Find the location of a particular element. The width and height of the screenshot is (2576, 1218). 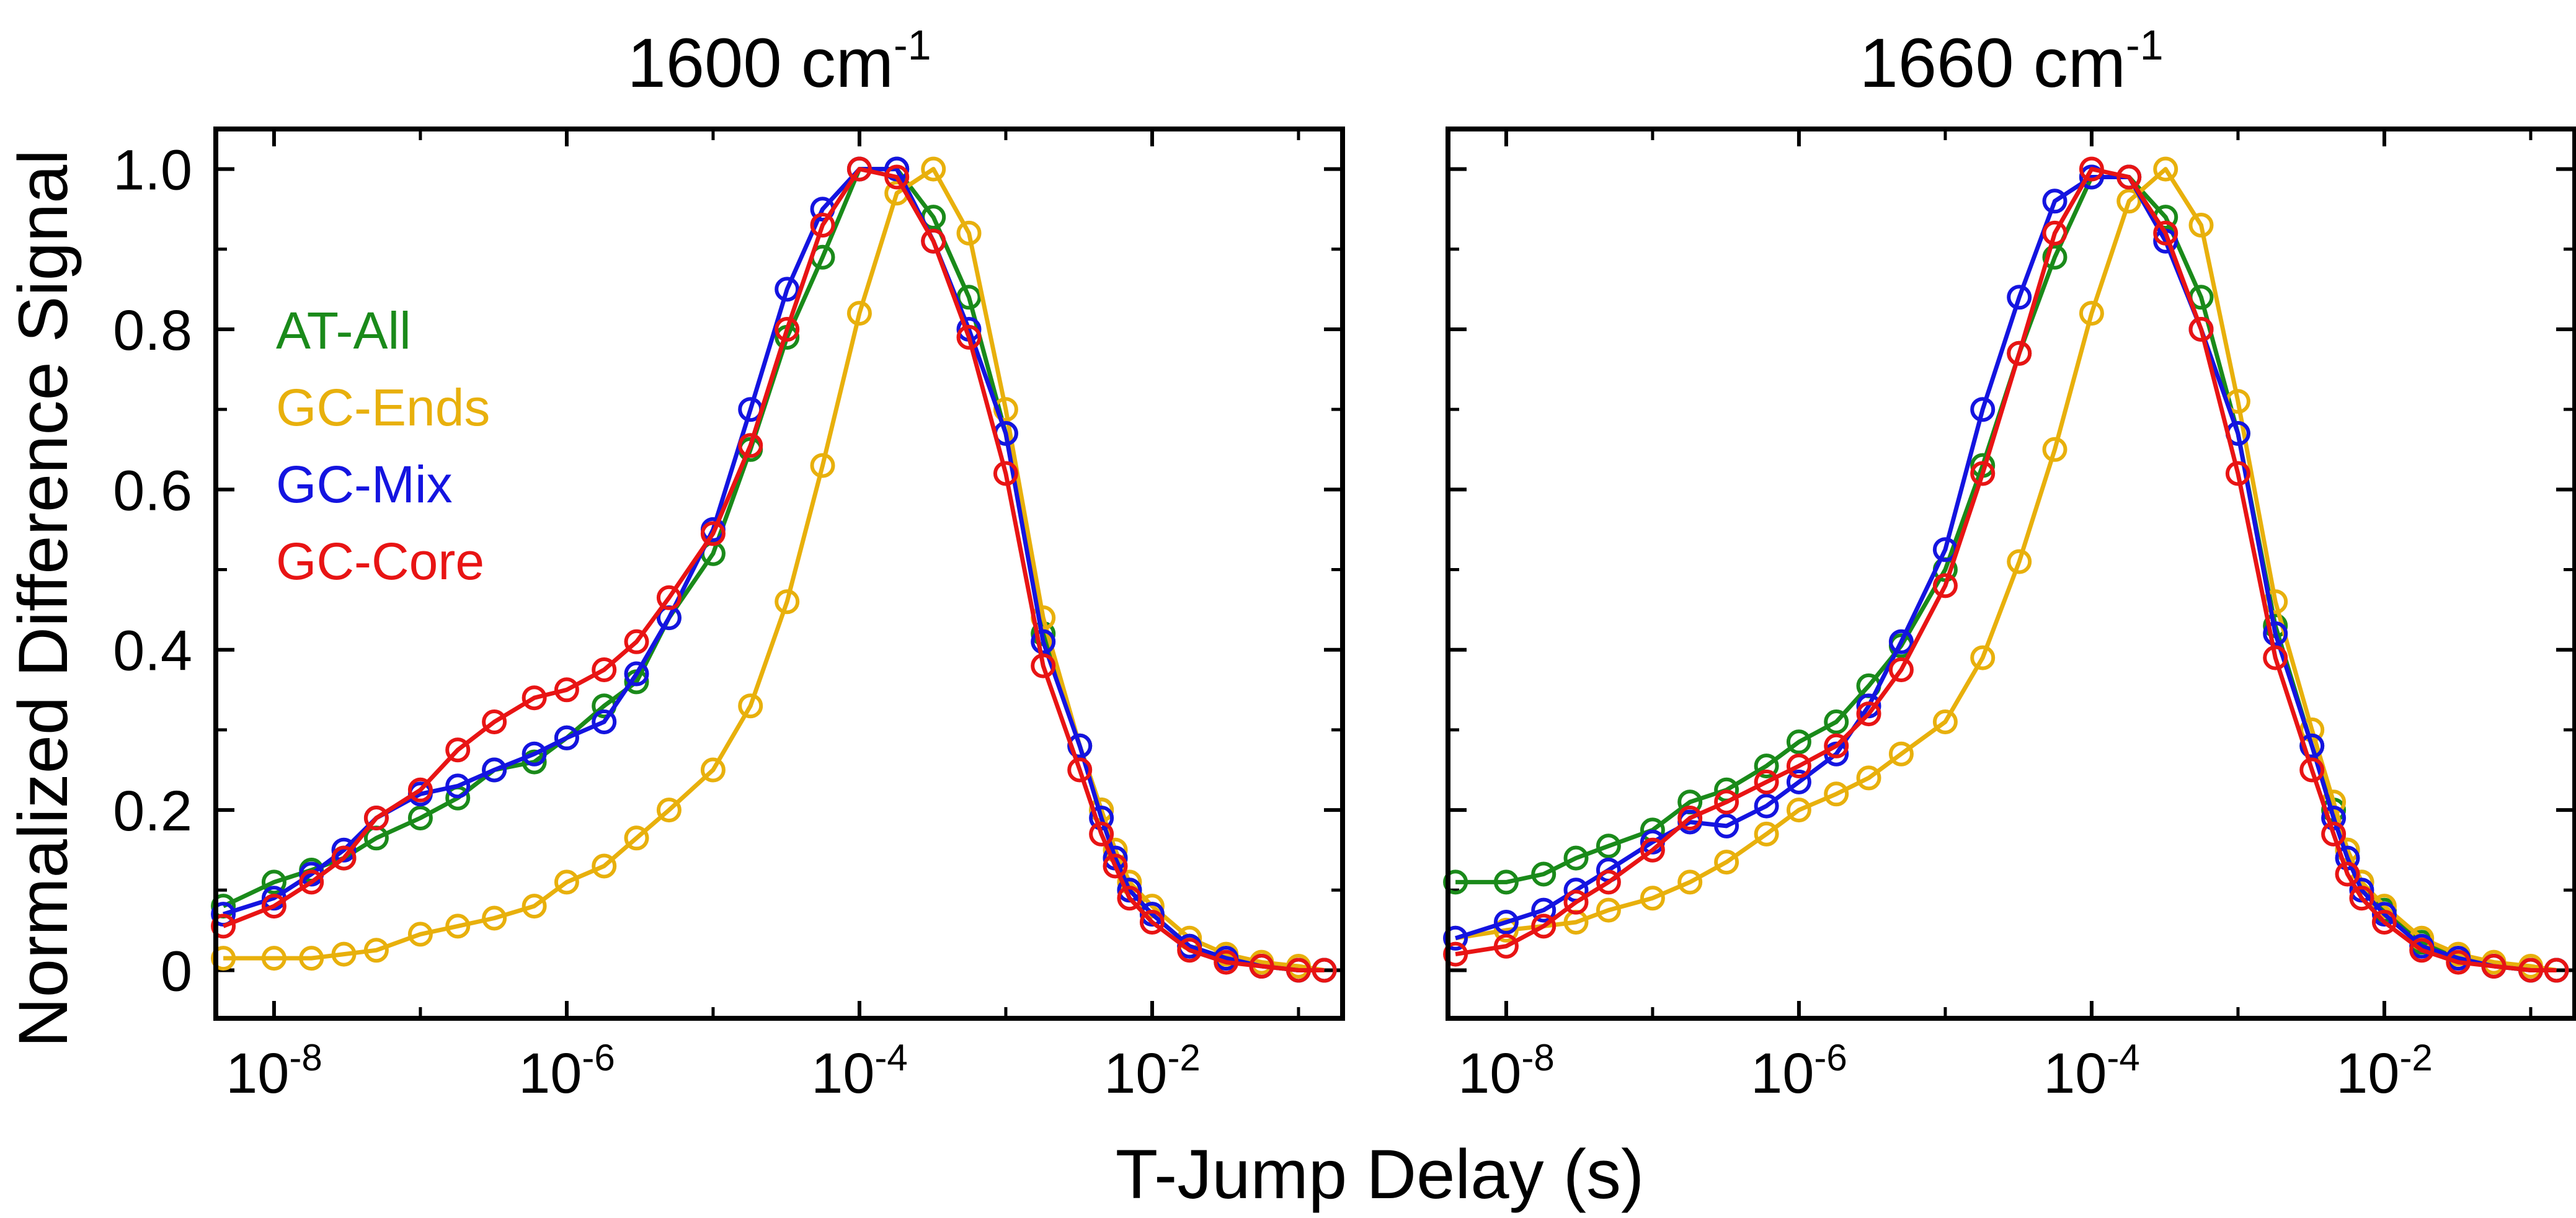

y-tick-label: 0.4 is located at coordinates (152, 652).